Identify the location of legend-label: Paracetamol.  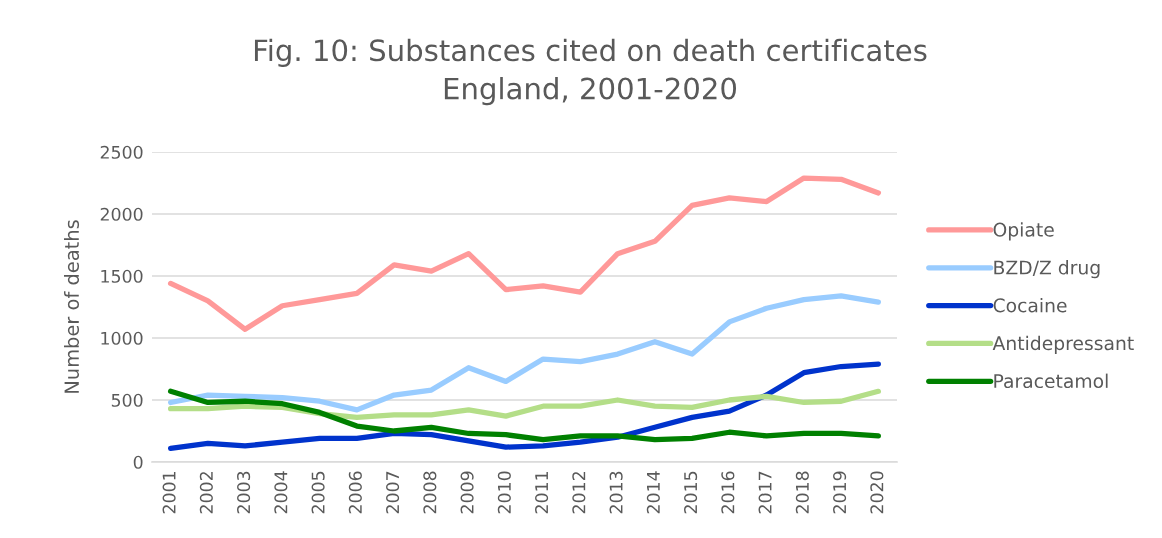
(1051, 381).